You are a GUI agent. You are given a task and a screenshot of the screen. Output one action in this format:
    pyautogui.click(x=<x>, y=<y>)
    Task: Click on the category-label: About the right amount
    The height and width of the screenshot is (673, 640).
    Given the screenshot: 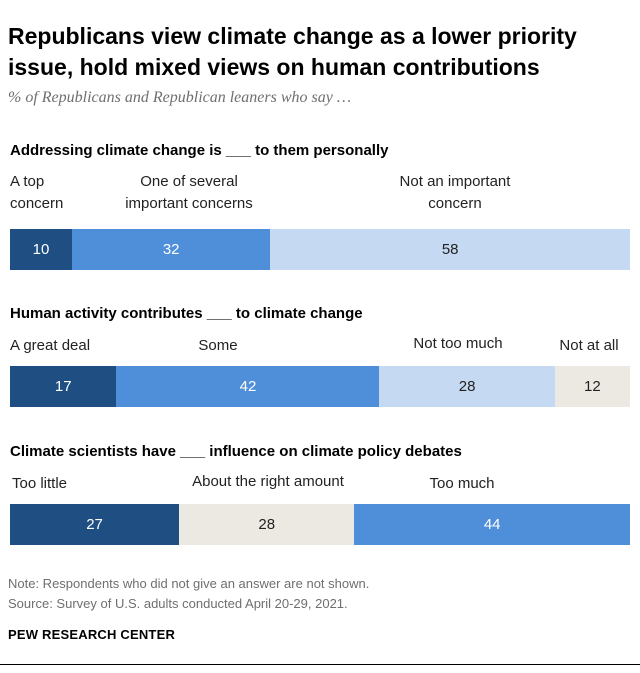 What is the action you would take?
    pyautogui.click(x=268, y=481)
    